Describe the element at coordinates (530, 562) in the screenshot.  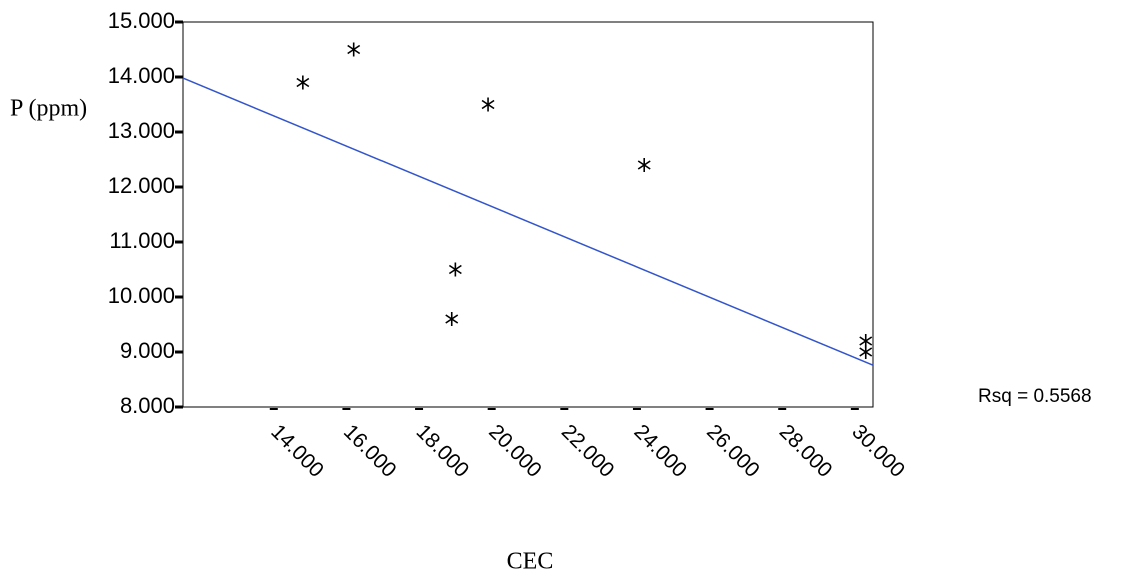
I see `x-axis-title: CEC` at that location.